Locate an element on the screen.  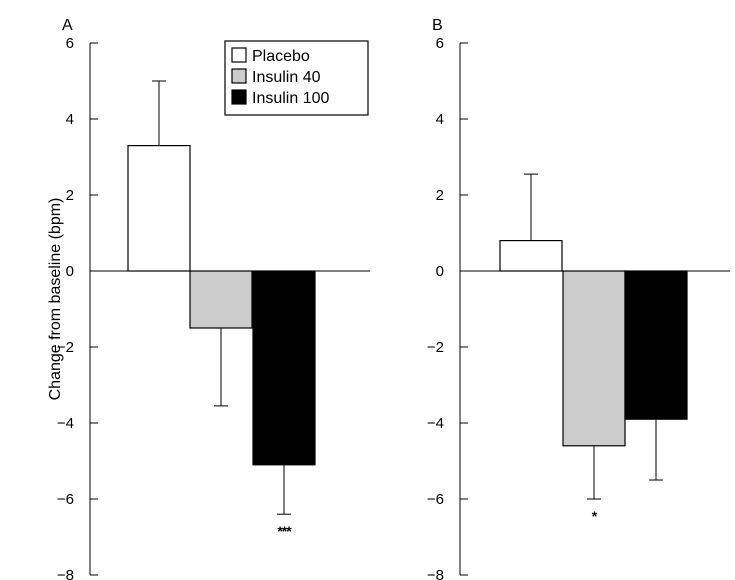
panel-label: A is located at coordinates (67, 25).